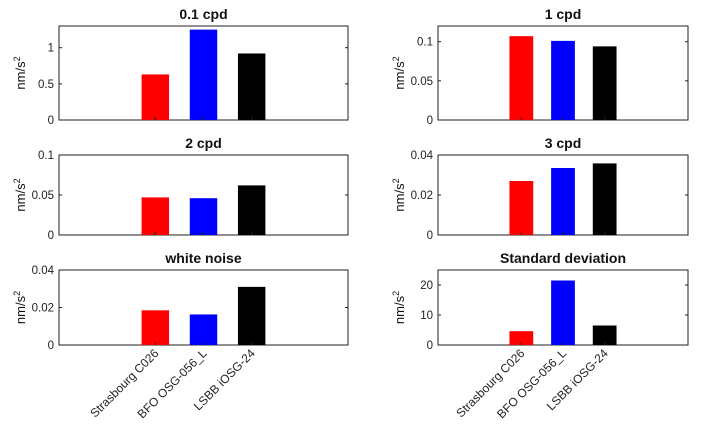 The height and width of the screenshot is (432, 708). What do you see at coordinates (563, 143) in the screenshot?
I see `panel-title: 3 cpd` at bounding box center [563, 143].